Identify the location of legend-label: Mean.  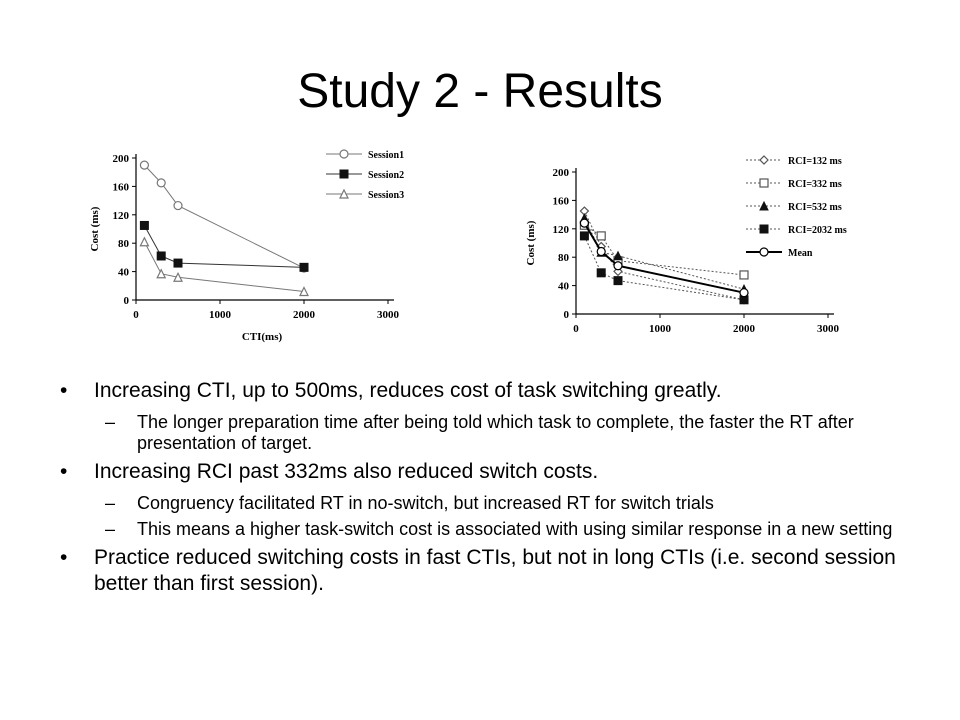
(800, 253).